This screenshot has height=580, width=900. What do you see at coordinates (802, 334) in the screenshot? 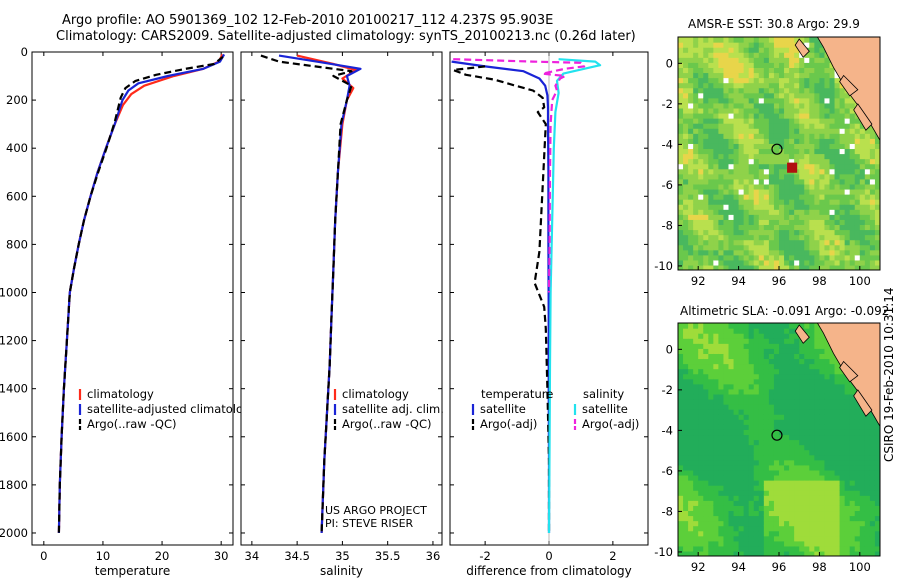
I see `land-island` at bounding box center [802, 334].